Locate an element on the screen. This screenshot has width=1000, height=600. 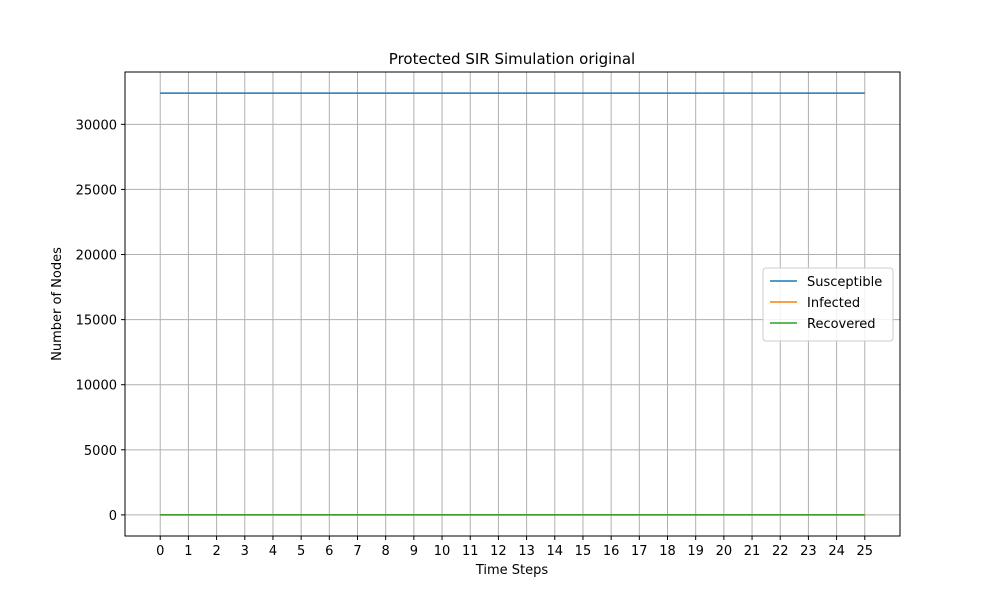
x-tick-label: 0 is located at coordinates (160, 551).